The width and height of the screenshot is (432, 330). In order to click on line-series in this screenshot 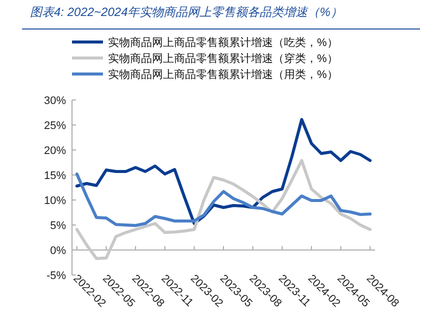, I will do `click(223, 199)`.